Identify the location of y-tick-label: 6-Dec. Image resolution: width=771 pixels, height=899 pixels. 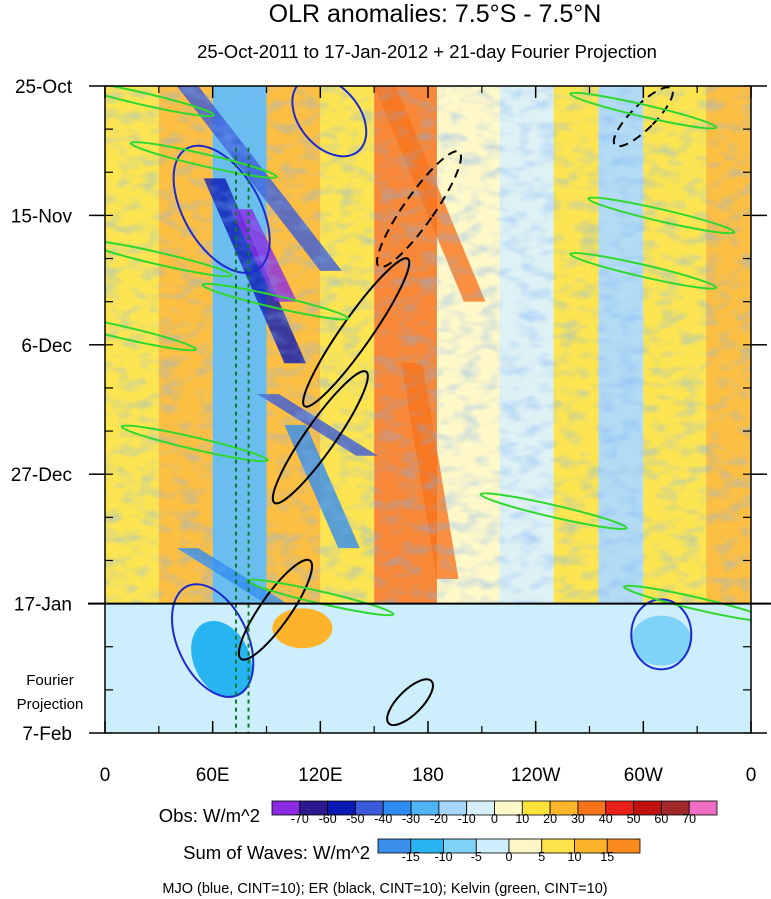
(46, 346).